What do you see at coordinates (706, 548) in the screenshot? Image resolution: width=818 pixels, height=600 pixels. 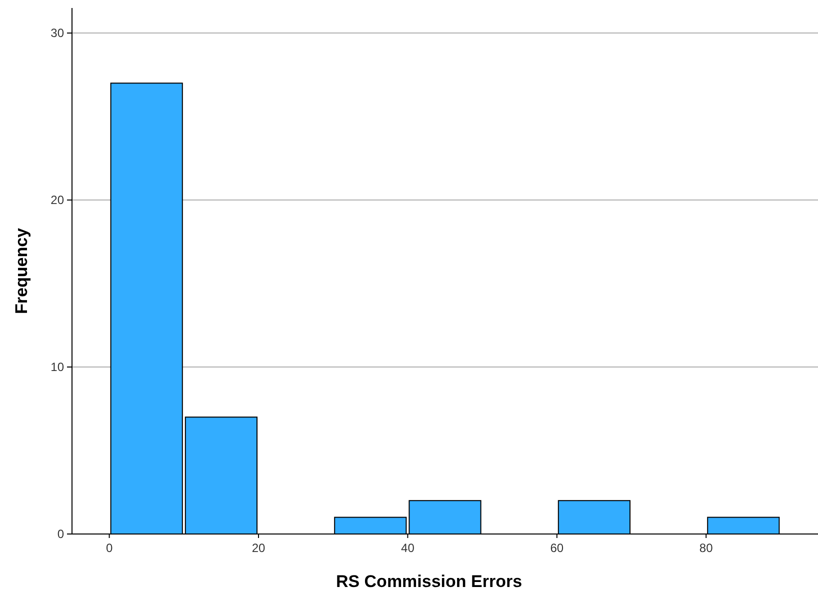 I see `x-tick-label: 80` at bounding box center [706, 548].